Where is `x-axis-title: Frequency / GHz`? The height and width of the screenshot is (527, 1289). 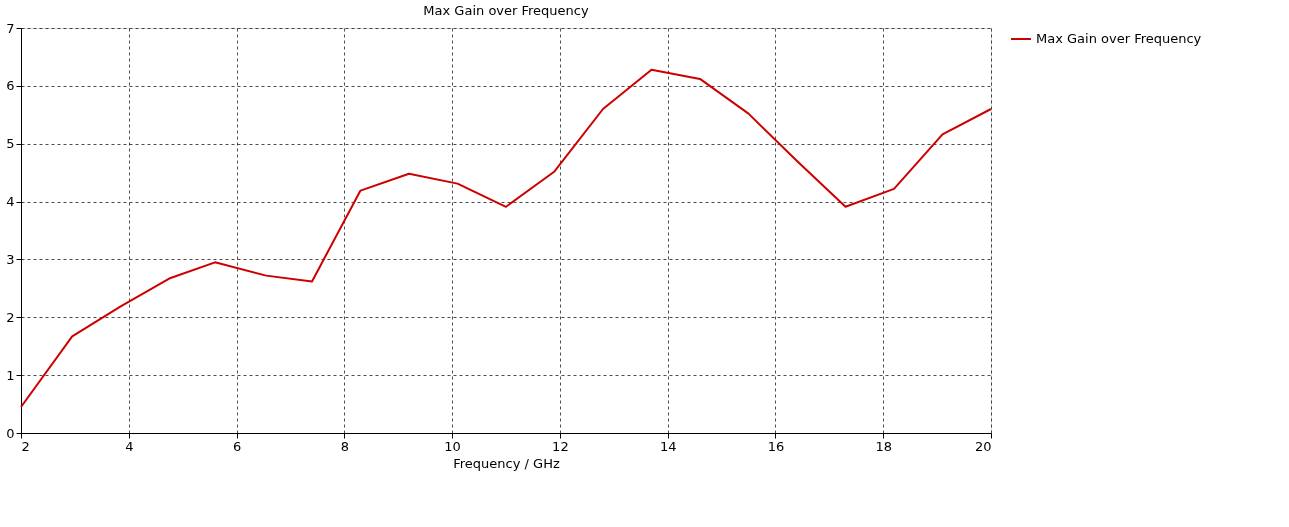
x-axis-title: Frequency / GHz is located at coordinates (506, 463).